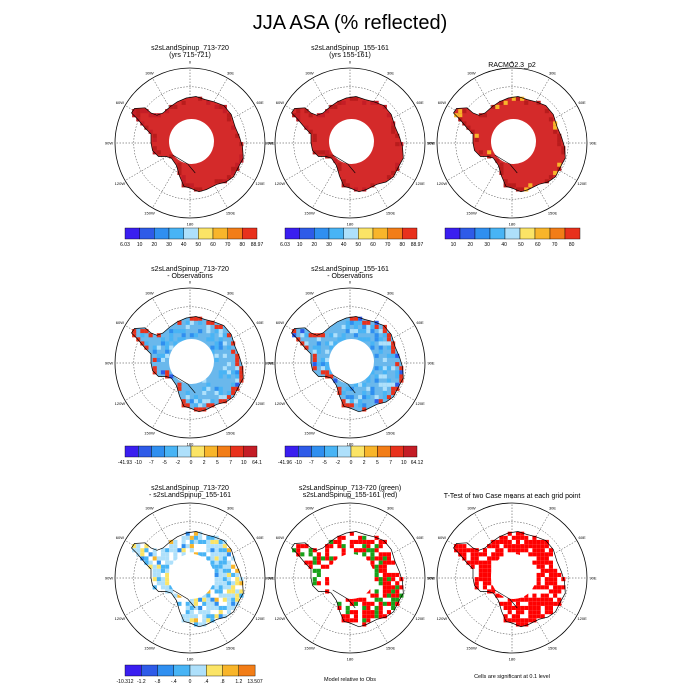 This screenshot has width=700, height=700. What do you see at coordinates (269, 578) in the screenshot?
I see `longitude-label: 90W` at bounding box center [269, 578].